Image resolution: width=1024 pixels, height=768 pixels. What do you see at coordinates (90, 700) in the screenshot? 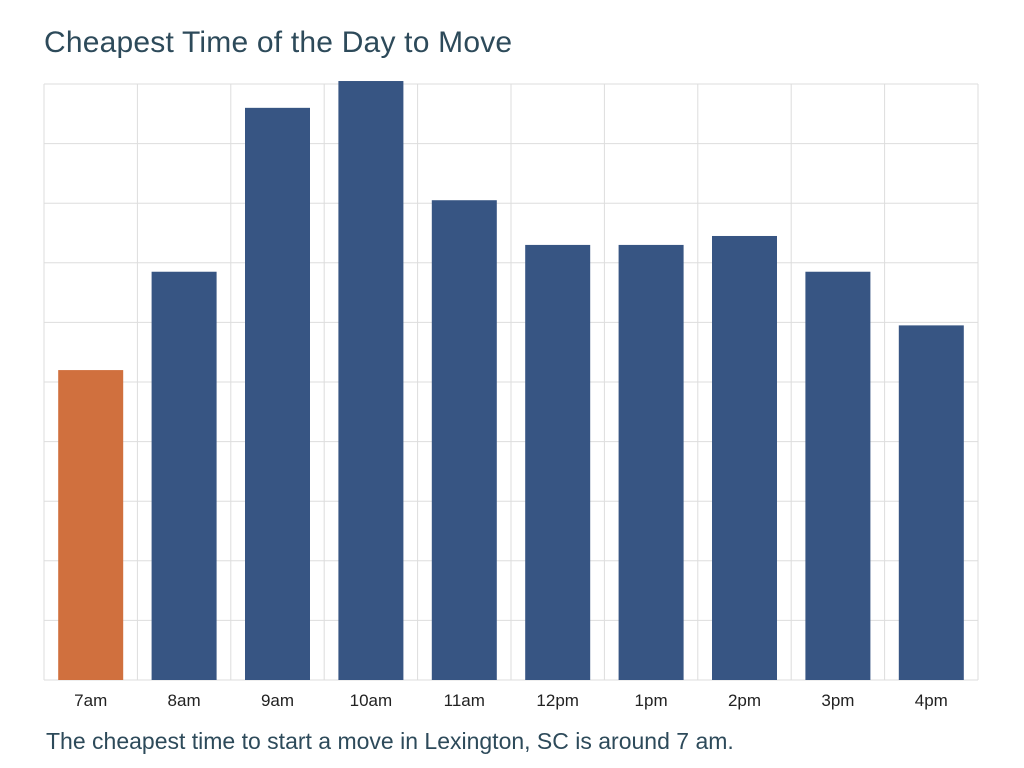
I see `x-tick-label: 7am` at bounding box center [90, 700].